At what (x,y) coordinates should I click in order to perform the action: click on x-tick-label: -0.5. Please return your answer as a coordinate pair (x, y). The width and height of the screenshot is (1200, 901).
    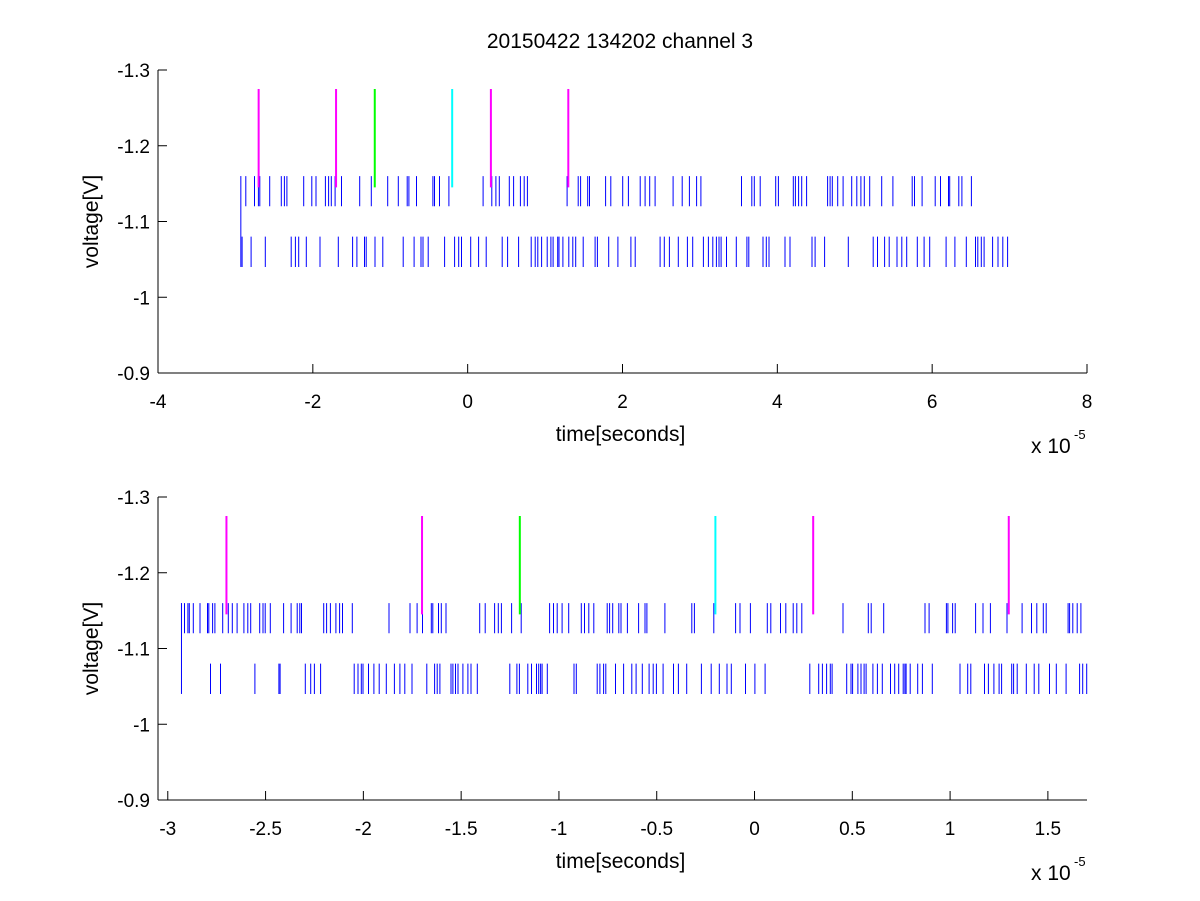
    Looking at the image, I should click on (656, 829).